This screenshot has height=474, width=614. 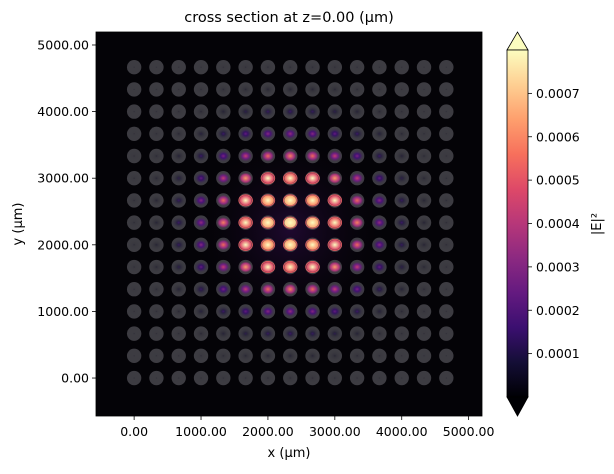 What do you see at coordinates (402, 431) in the screenshot?
I see `x-tick-label: 4000.00` at bounding box center [402, 431].